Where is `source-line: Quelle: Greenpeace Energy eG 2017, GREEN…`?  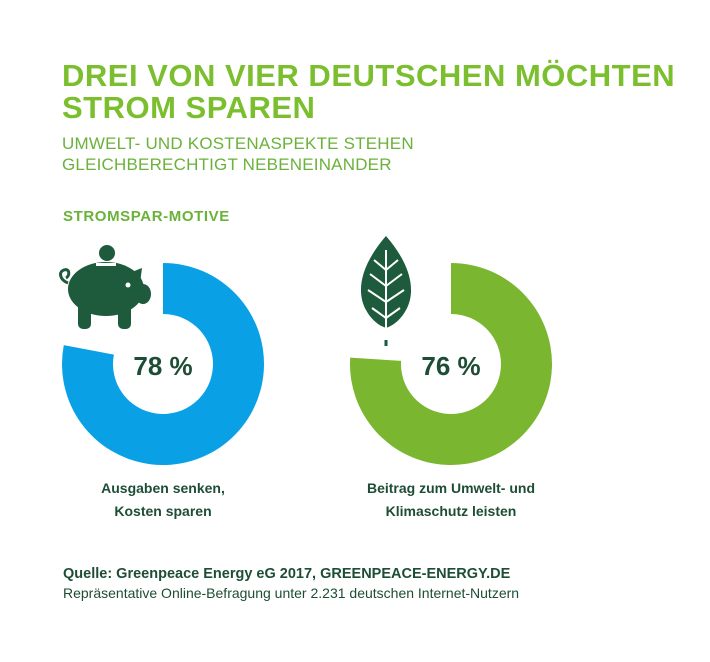
source-line: Quelle: Greenpeace Energy eG 2017, GREEN… is located at coordinates (287, 574).